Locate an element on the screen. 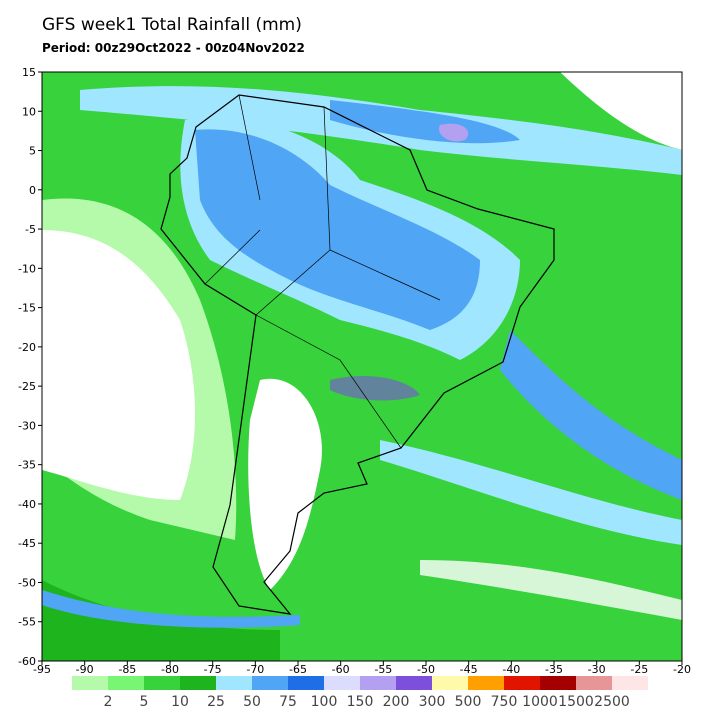  colorbar-label: 750 is located at coordinates (504, 702).